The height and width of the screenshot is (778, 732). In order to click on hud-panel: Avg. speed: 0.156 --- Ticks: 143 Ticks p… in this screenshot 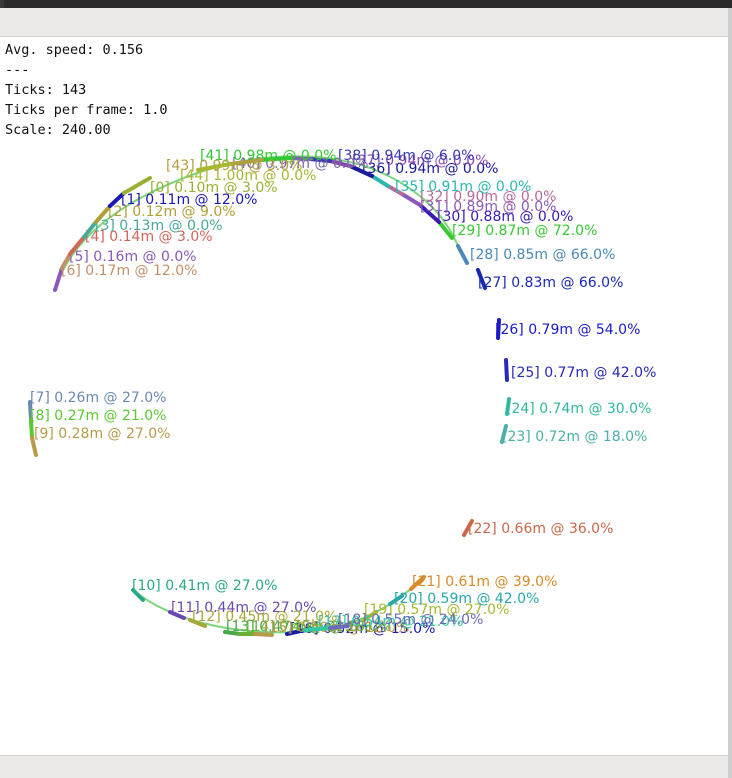, I will do `click(86, 90)`.